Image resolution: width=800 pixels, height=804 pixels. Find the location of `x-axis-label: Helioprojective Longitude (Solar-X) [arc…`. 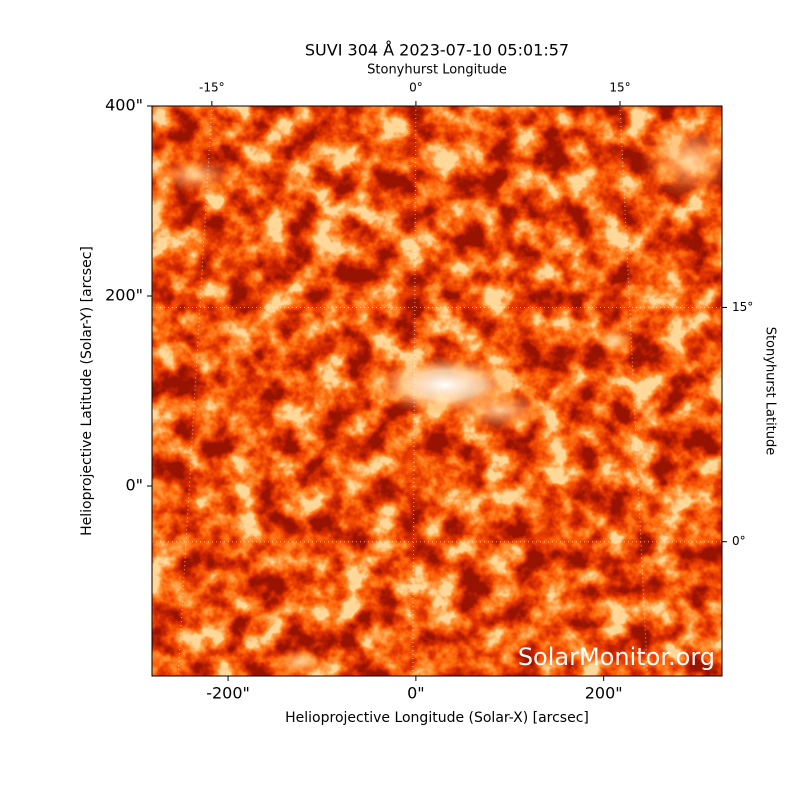

x-axis-label: Helioprojective Longitude (Solar-X) [arc… is located at coordinates (437, 718).